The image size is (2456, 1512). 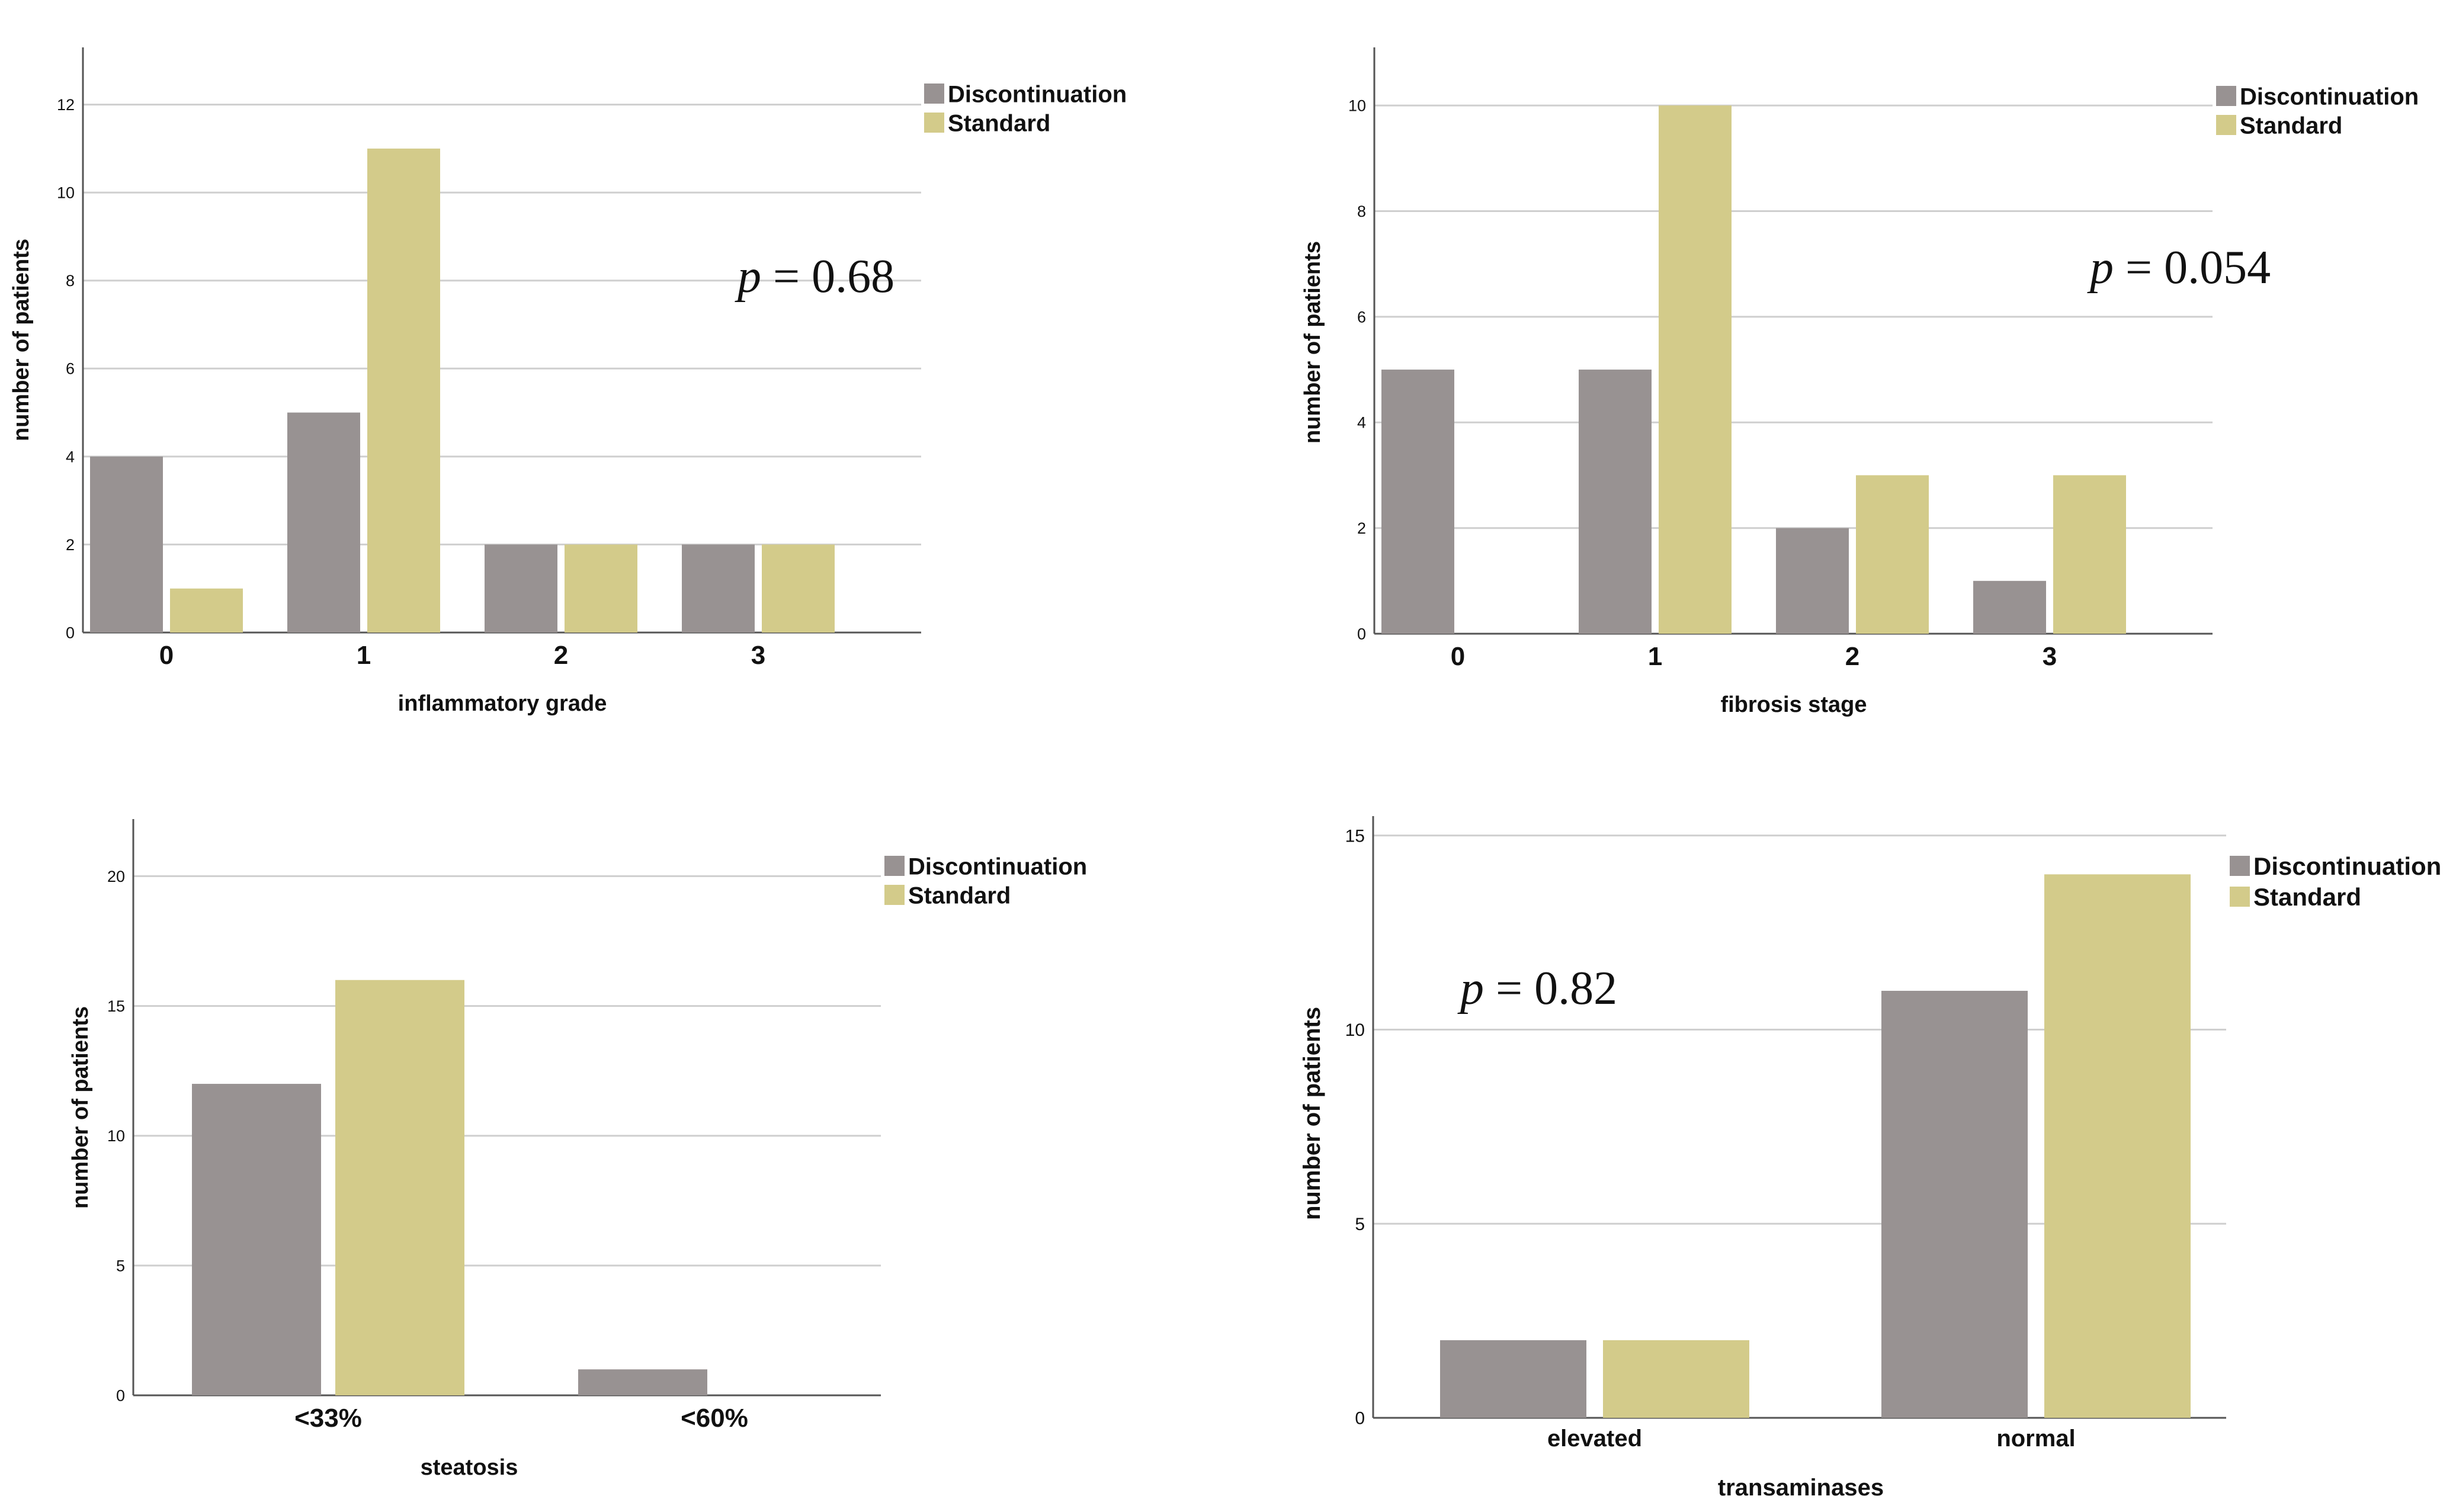 I want to click on y-tick-label: 12, so click(x=66, y=105).